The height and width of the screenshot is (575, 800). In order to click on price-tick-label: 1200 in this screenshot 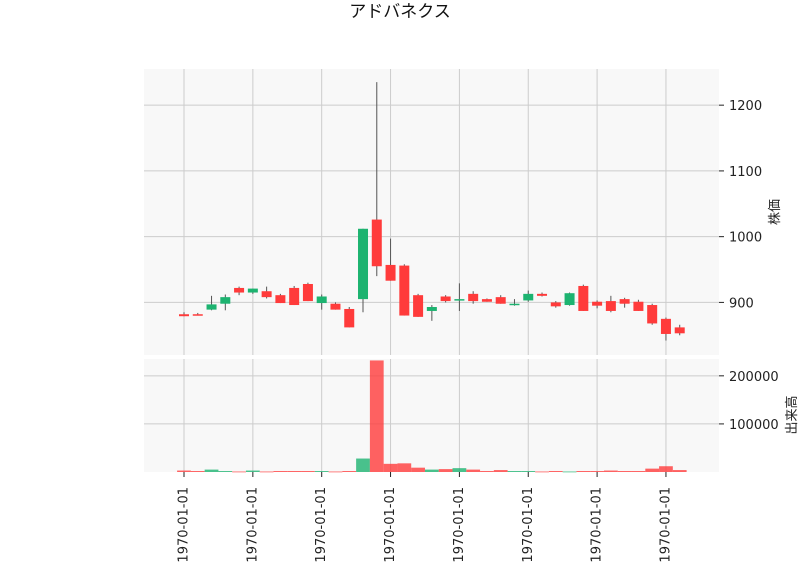, I will do `click(745, 106)`.